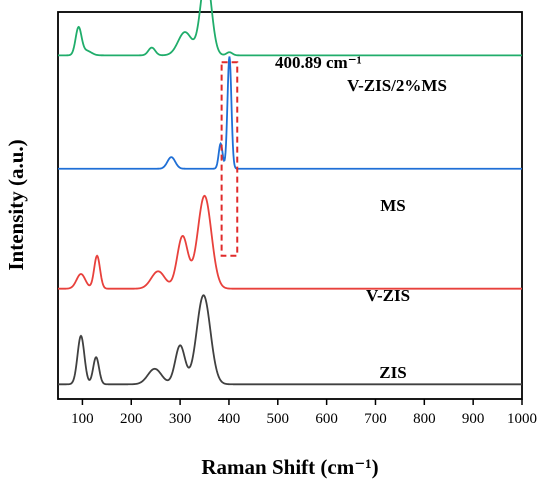 The width and height of the screenshot is (550, 486). Describe the element at coordinates (278, 419) in the screenshot. I see `x-tick-label-500: 500` at that location.